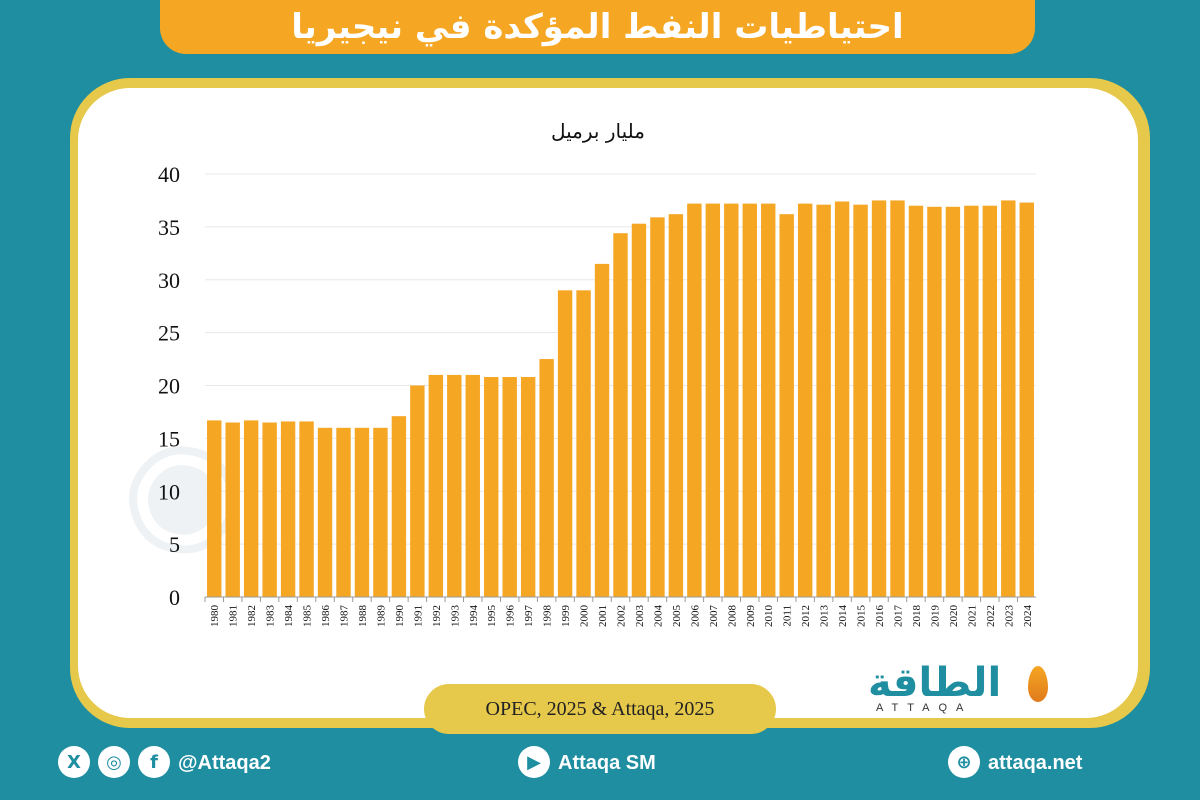 The height and width of the screenshot is (800, 1200). Describe the element at coordinates (289, 616) in the screenshot. I see `x-tick-label: 1984` at that location.